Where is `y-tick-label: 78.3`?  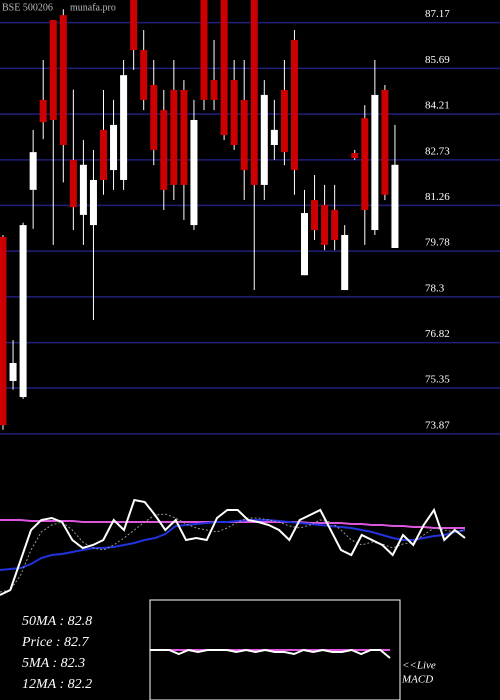 y-tick-label: 78.3 is located at coordinates (435, 288).